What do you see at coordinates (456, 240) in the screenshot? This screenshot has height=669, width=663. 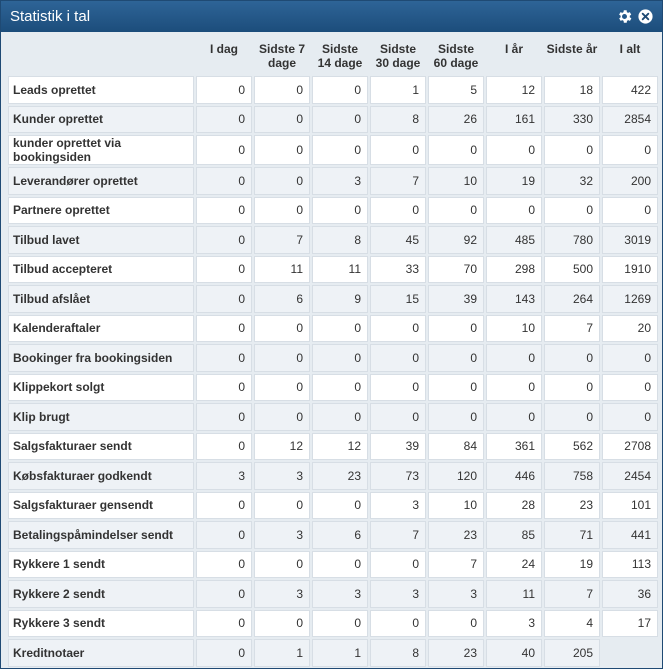 I see `value-cell: 92` at bounding box center [456, 240].